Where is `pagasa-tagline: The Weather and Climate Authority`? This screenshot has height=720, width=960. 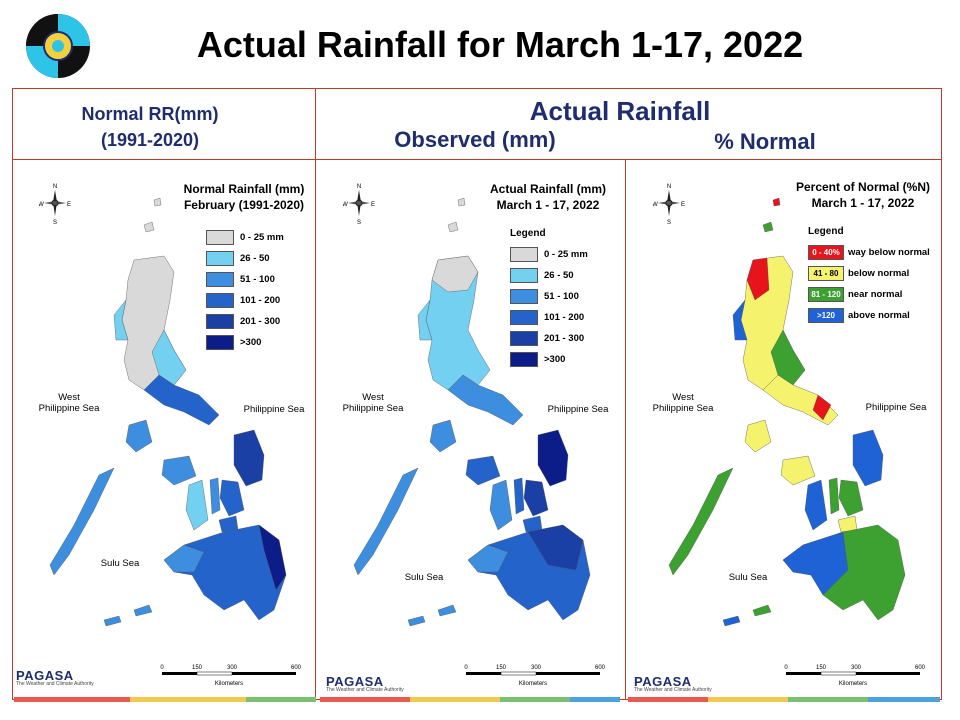
pagasa-tagline: The Weather and Climate Authority is located at coordinates (365, 690).